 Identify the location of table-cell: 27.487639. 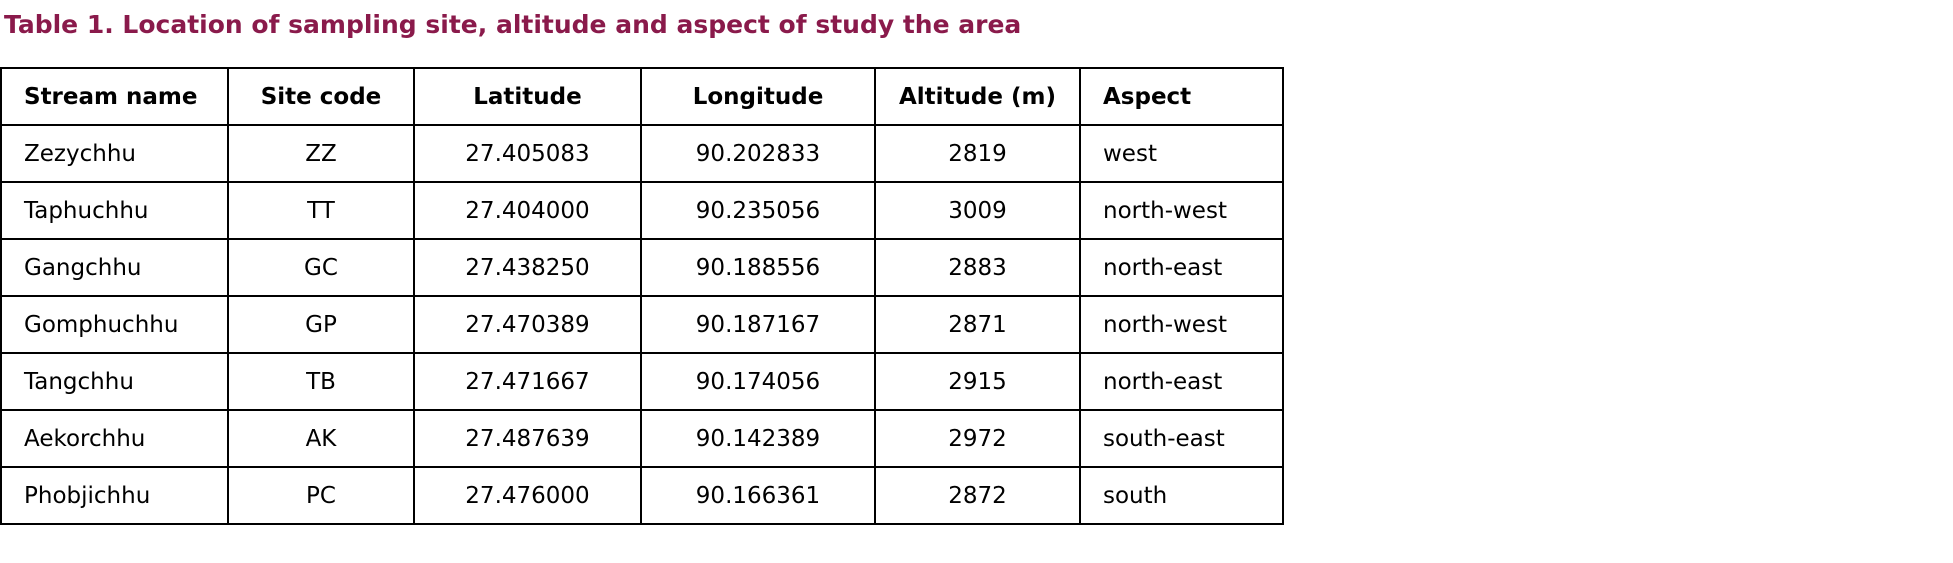
(527, 438).